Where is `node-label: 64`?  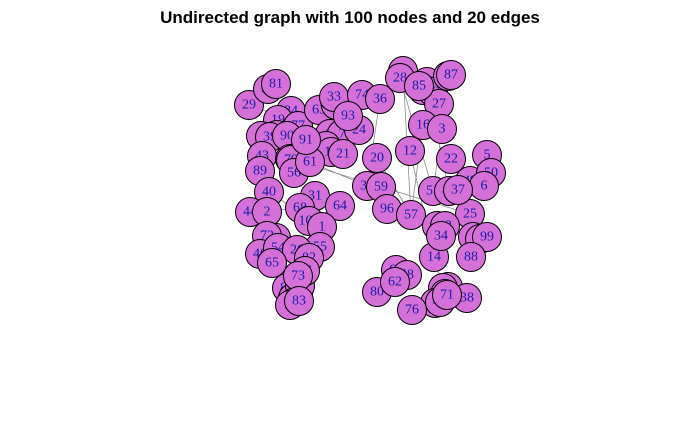 node-label: 64 is located at coordinates (340, 206).